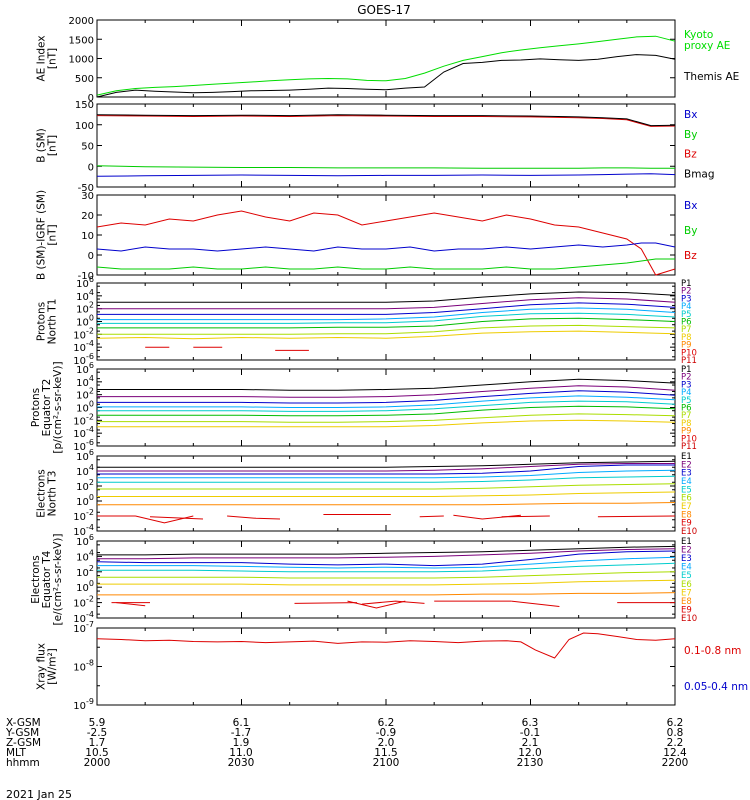  I want to click on legend-item: P6, so click(686, 409).